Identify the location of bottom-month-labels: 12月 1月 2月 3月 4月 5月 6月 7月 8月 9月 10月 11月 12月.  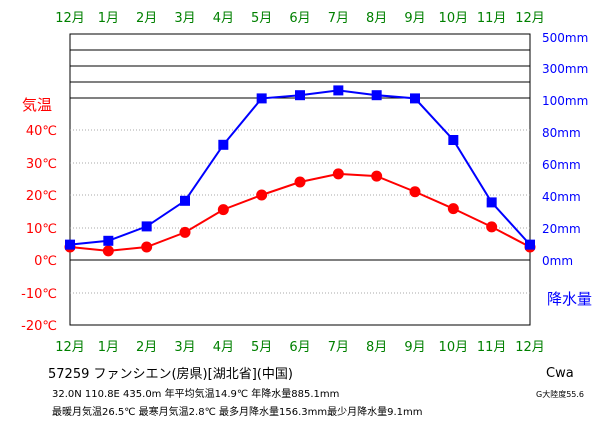
(300, 347).